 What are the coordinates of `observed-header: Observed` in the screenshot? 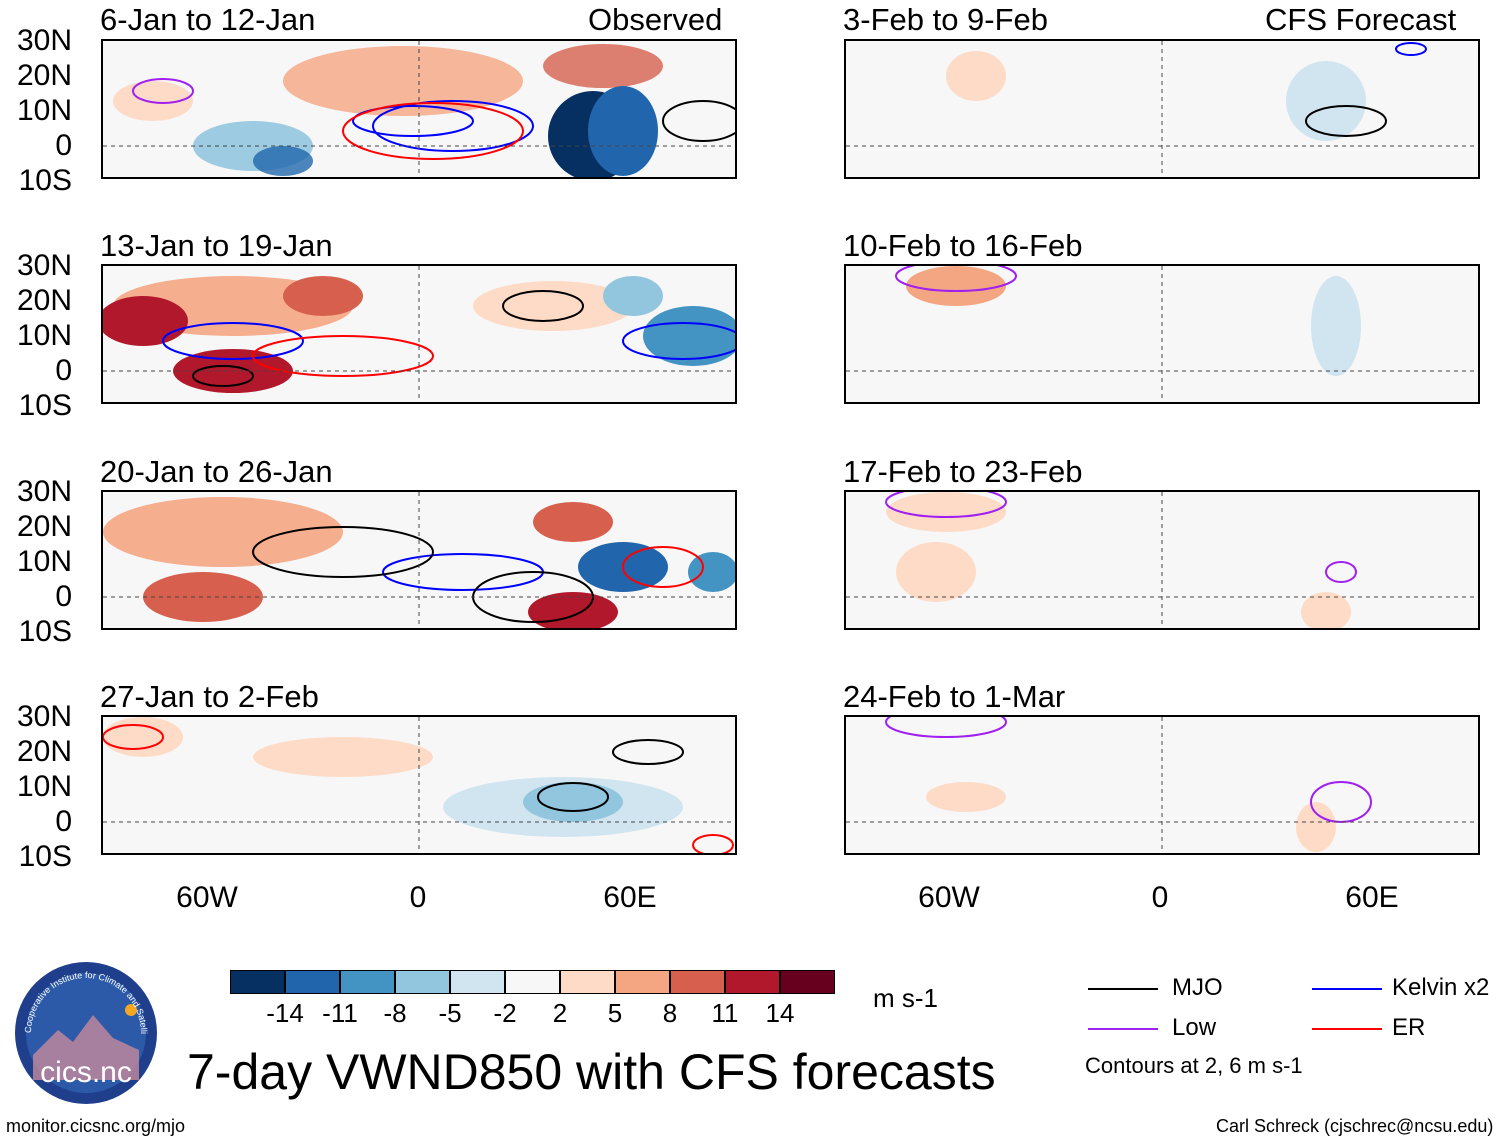 It's located at (655, 19).